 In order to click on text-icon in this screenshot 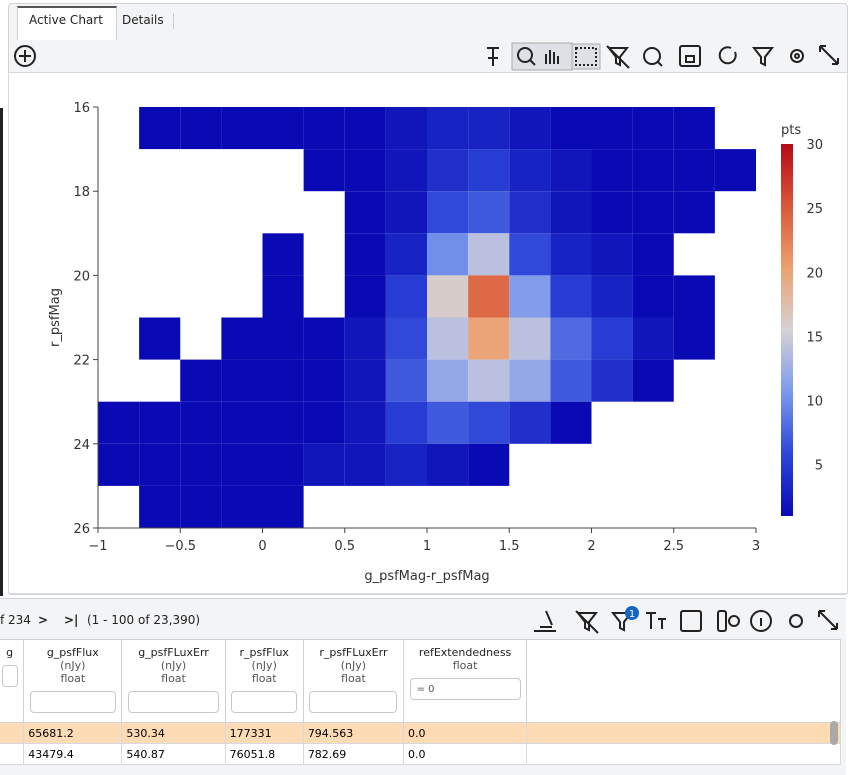, I will do `click(656, 620)`.